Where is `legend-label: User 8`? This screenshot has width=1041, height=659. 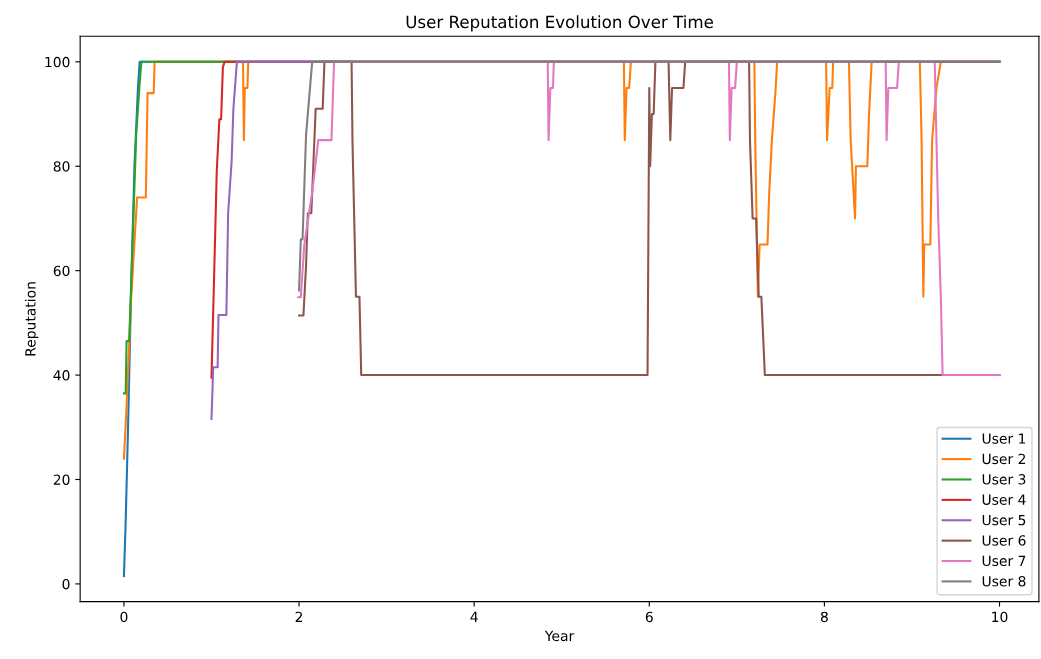 legend-label: User 8 is located at coordinates (1004, 581).